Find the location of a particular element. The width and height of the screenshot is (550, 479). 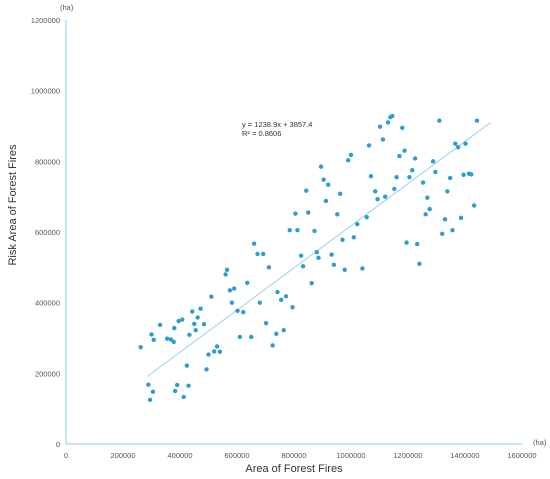

x-tick-label: 0 is located at coordinates (66, 455).